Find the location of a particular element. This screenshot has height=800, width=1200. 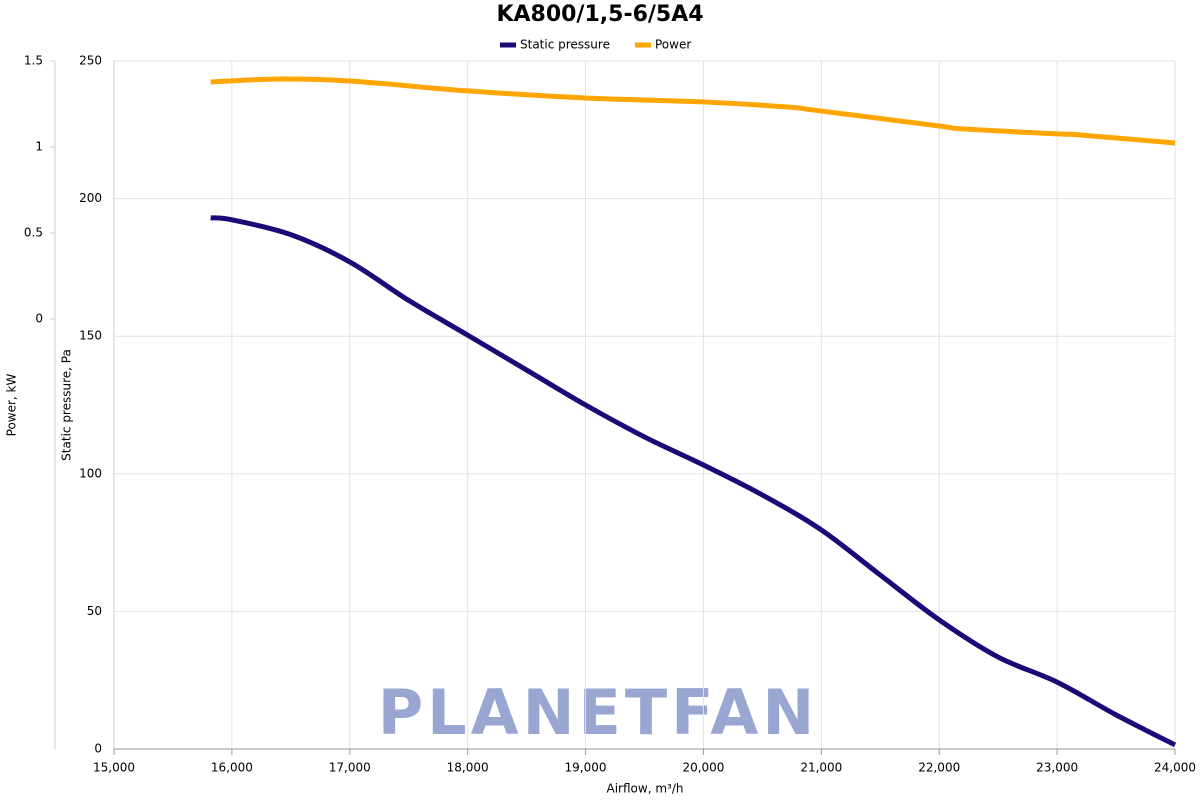

x-tick-label: 24,000 is located at coordinates (1175, 768).